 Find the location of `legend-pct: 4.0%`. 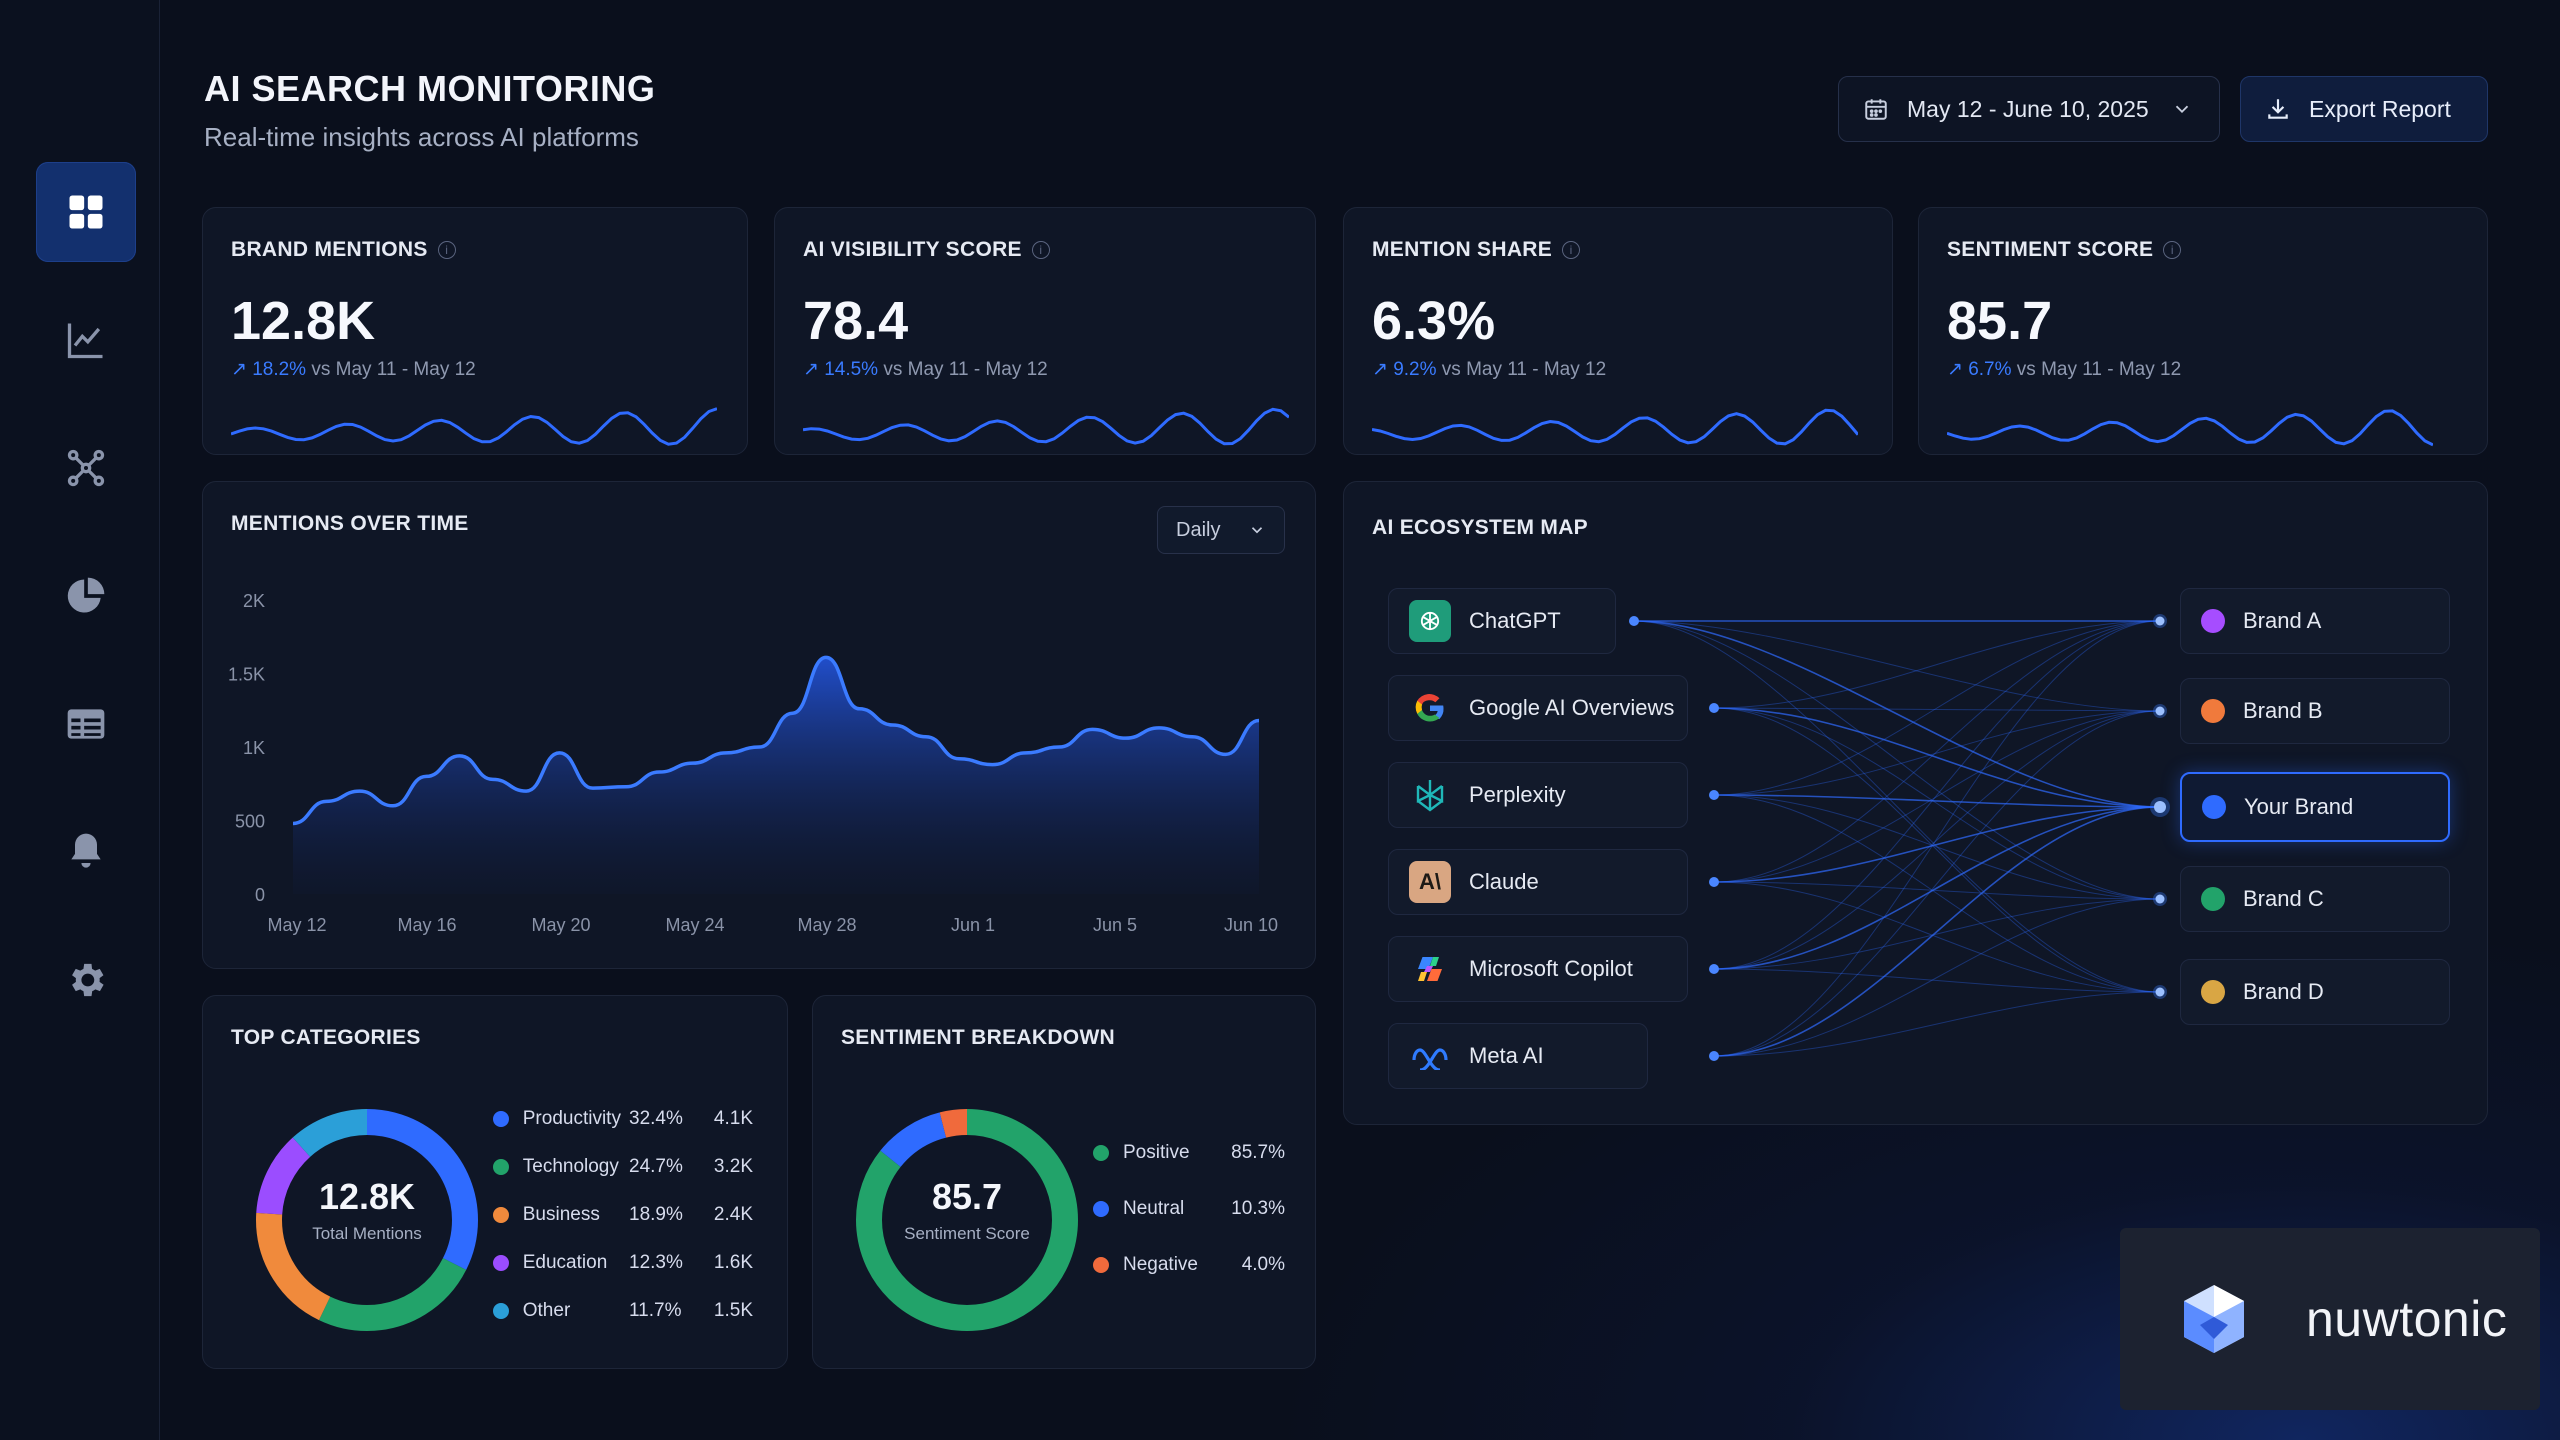

legend-pct: 4.0% is located at coordinates (1263, 1264).